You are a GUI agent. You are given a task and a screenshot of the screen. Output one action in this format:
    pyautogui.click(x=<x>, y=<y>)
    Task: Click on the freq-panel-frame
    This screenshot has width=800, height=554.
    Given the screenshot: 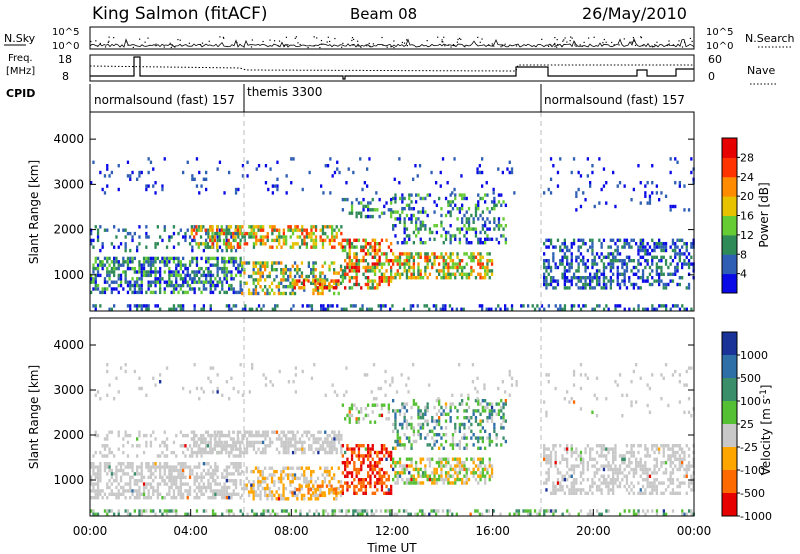 What is the action you would take?
    pyautogui.click(x=392, y=68)
    